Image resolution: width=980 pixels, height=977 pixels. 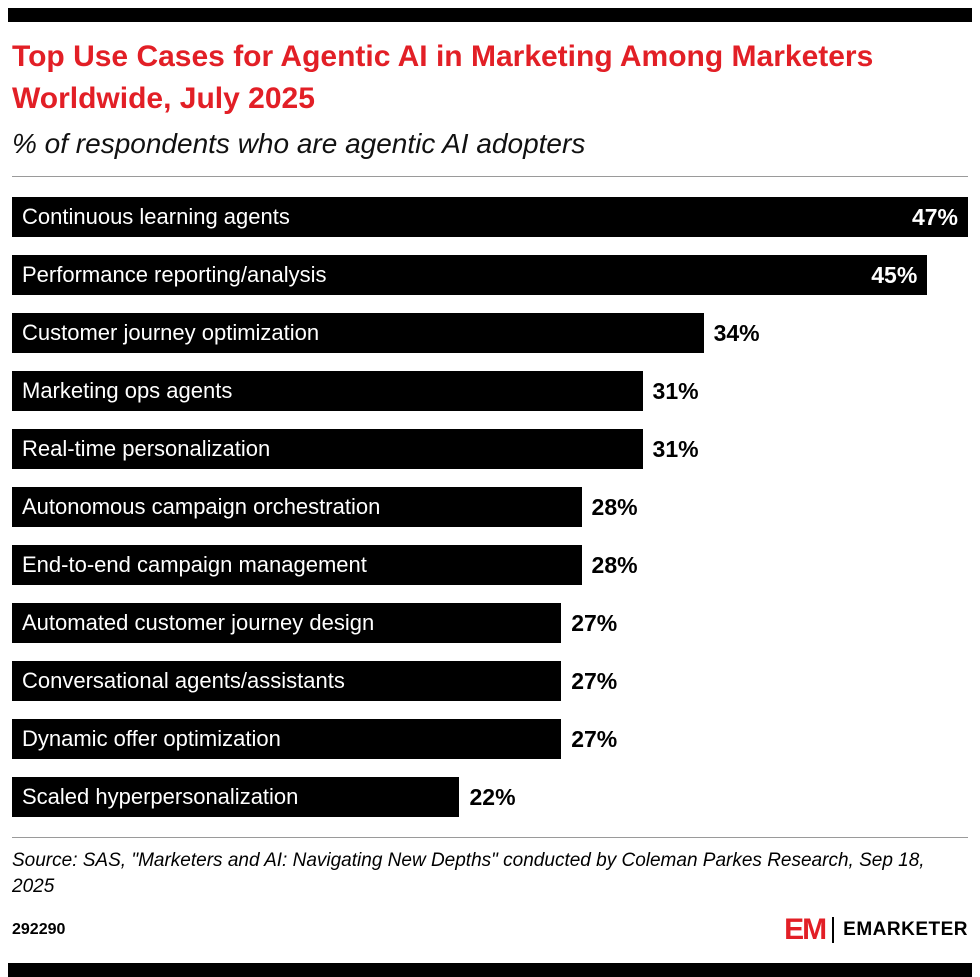 I want to click on source-divider, so click(x=490, y=837).